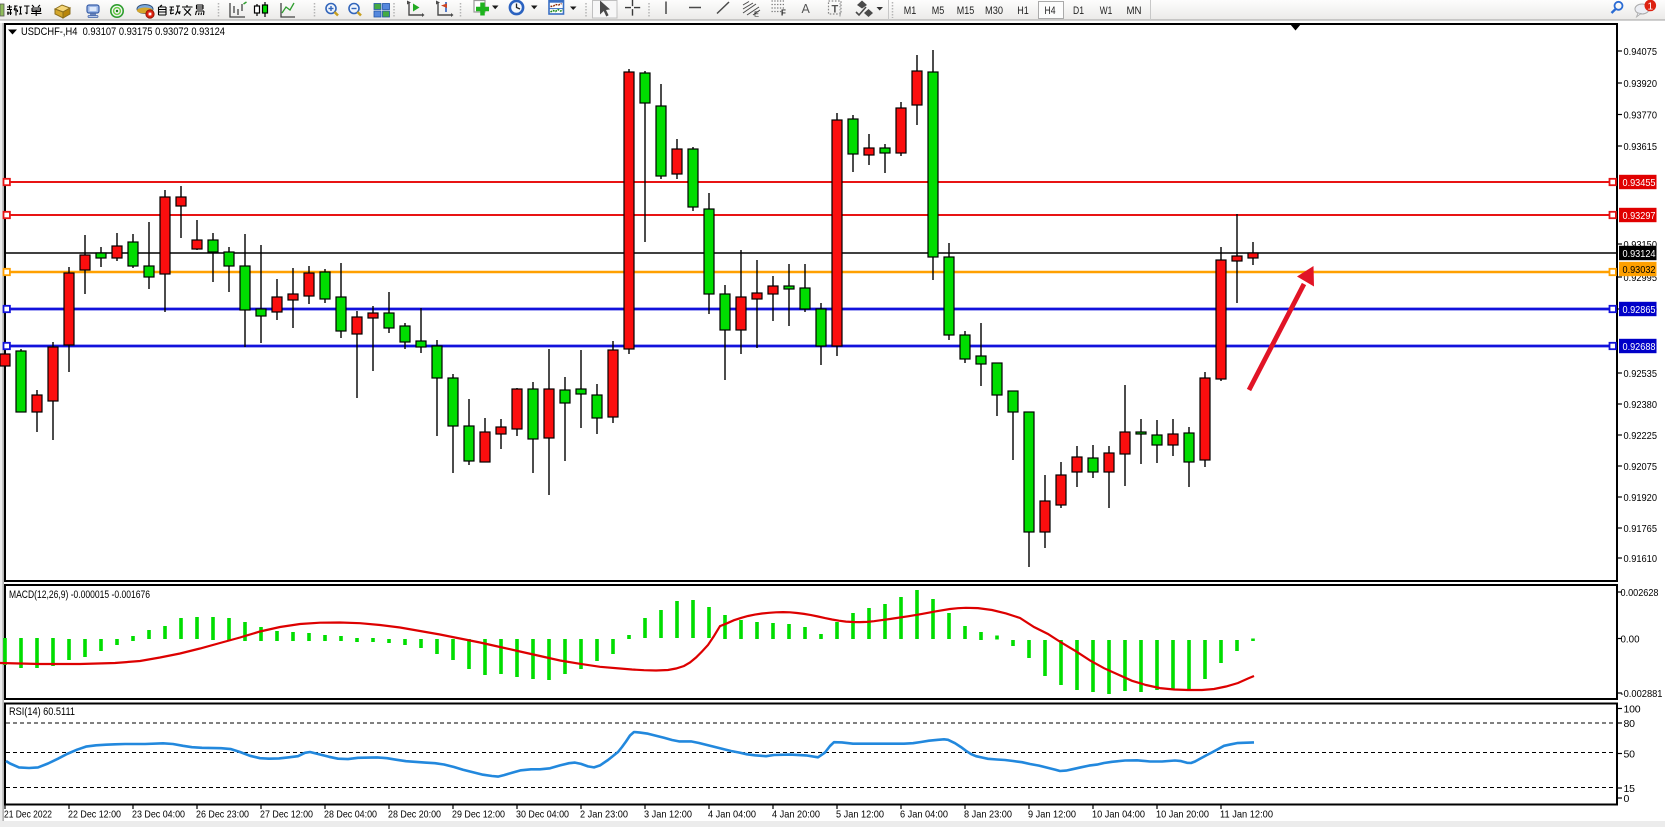 The height and width of the screenshot is (827, 1665). Describe the element at coordinates (1632, 709) in the screenshot. I see `svg-text: 100` at that location.